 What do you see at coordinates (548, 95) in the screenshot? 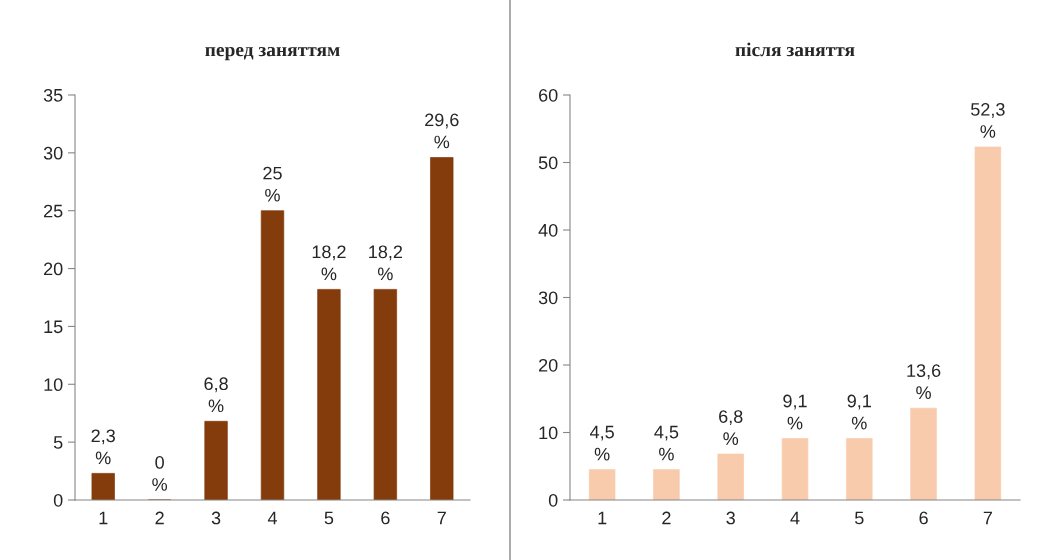
I see `y-tick-label: 60` at bounding box center [548, 95].